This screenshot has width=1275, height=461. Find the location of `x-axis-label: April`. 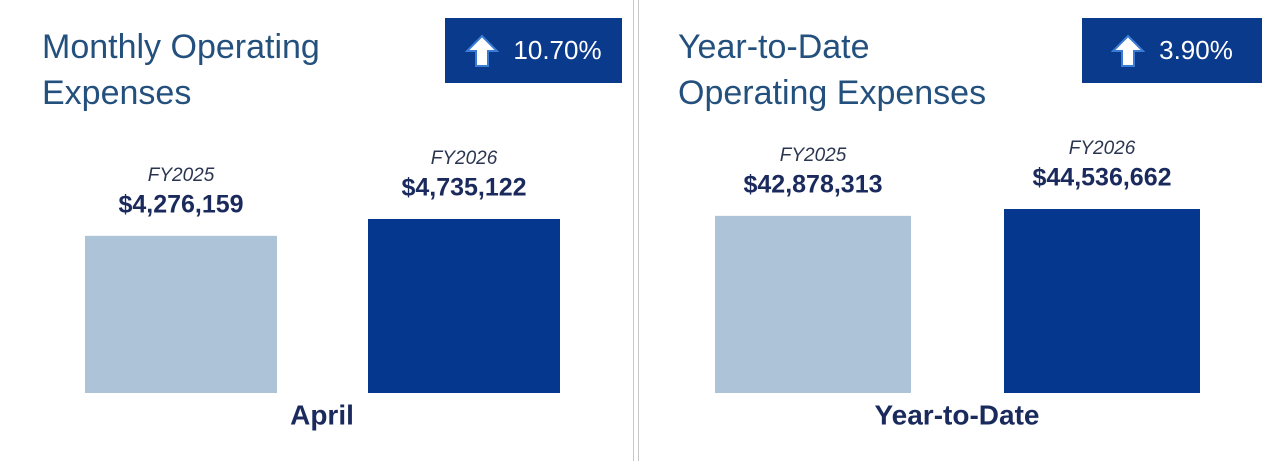

x-axis-label: April is located at coordinates (322, 414).